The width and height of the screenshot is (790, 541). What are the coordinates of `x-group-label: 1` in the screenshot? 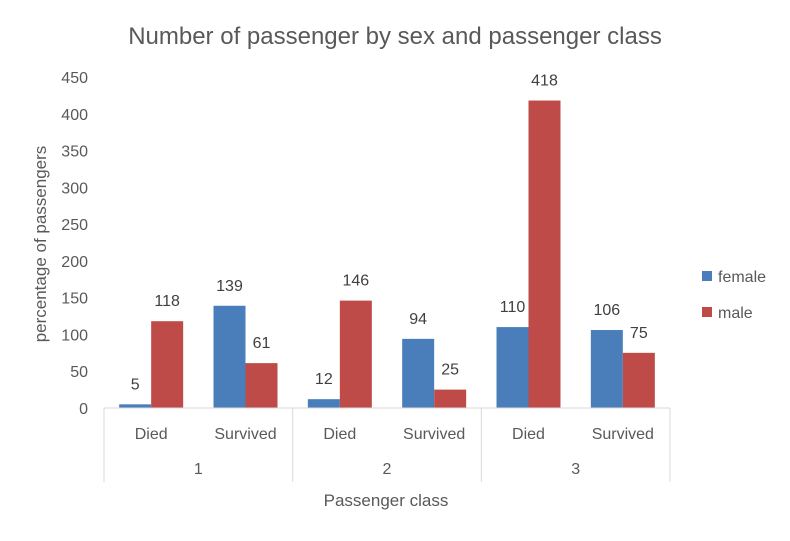 It's located at (198, 469).